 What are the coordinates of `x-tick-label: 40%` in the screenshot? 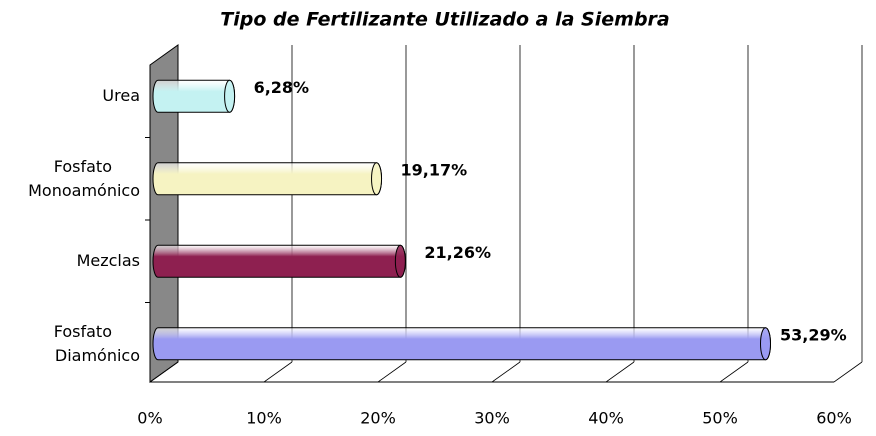 It's located at (606, 418).